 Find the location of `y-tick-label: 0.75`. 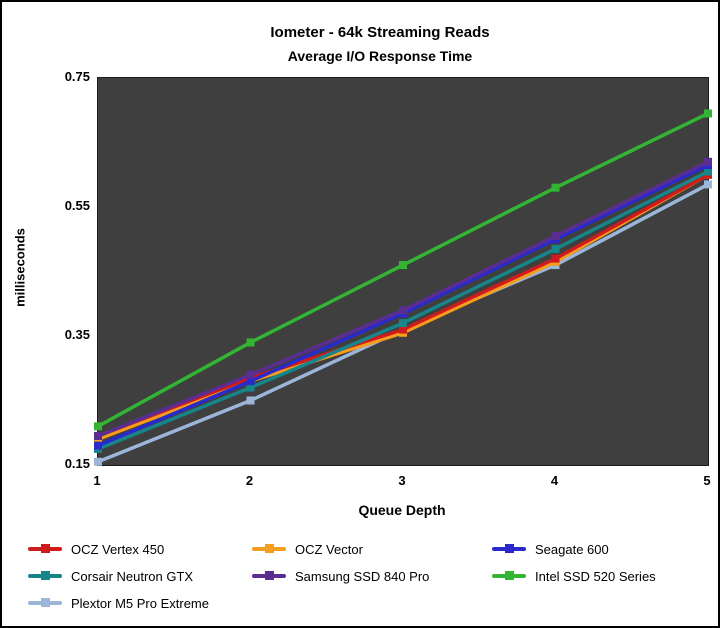

y-tick-label: 0.75 is located at coordinates (77, 76).